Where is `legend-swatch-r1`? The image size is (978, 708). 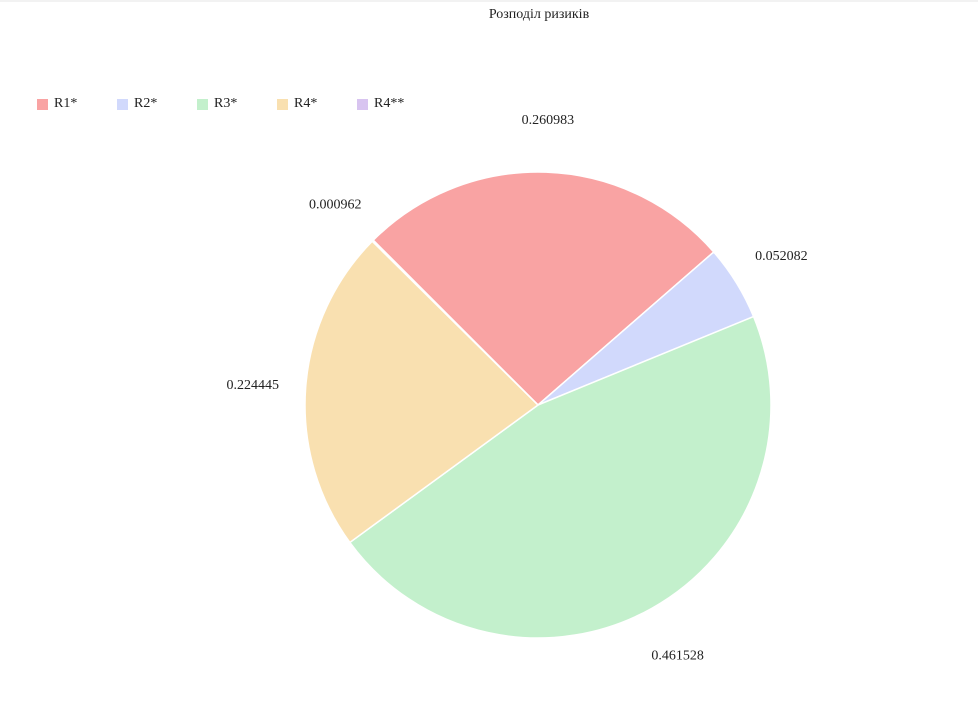
legend-swatch-r1 is located at coordinates (42, 104).